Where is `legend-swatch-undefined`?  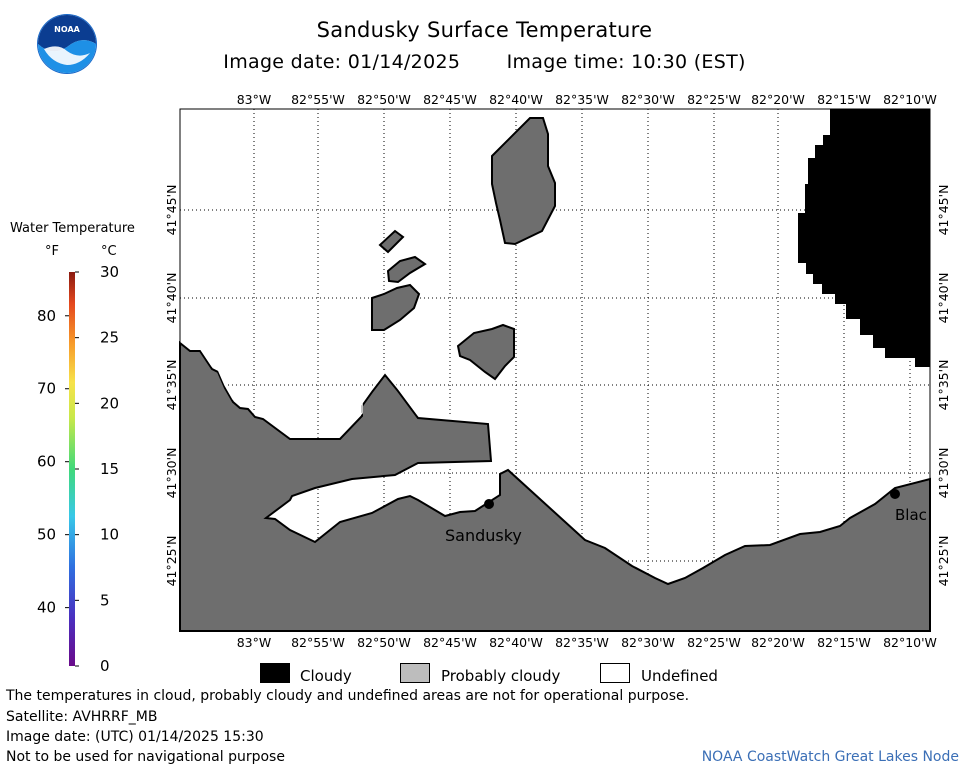 legend-swatch-undefined is located at coordinates (615, 673).